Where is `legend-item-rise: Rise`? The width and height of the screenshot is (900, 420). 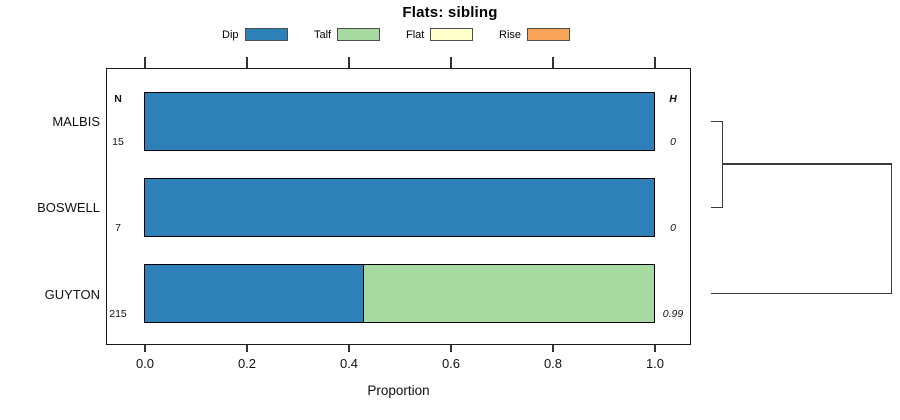
legend-item-rise: Rise is located at coordinates (535, 34).